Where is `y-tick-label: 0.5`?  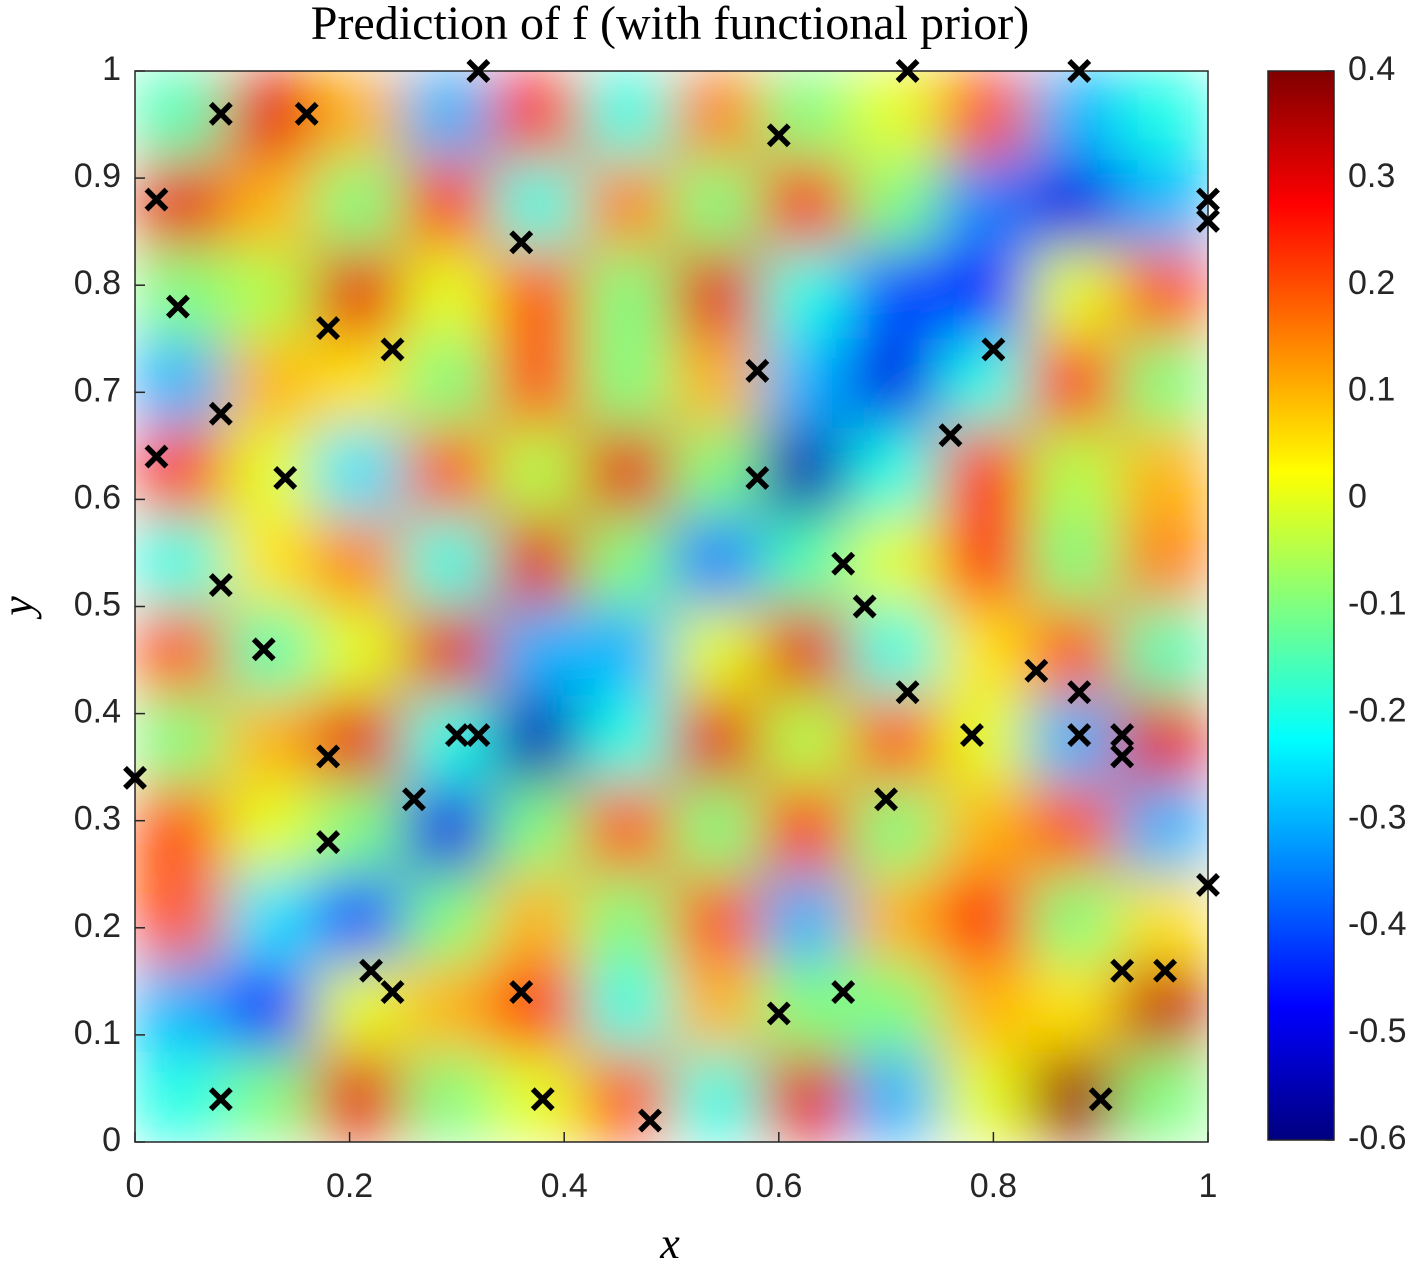
y-tick-label: 0.5 is located at coordinates (97, 604).